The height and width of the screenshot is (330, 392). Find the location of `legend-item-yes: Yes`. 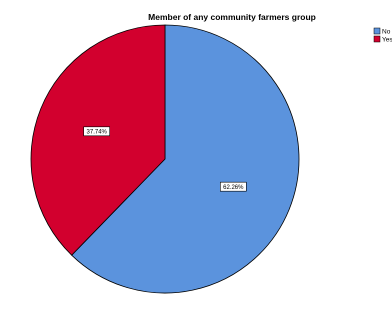

legend-item-yes: Yes is located at coordinates (382, 39).